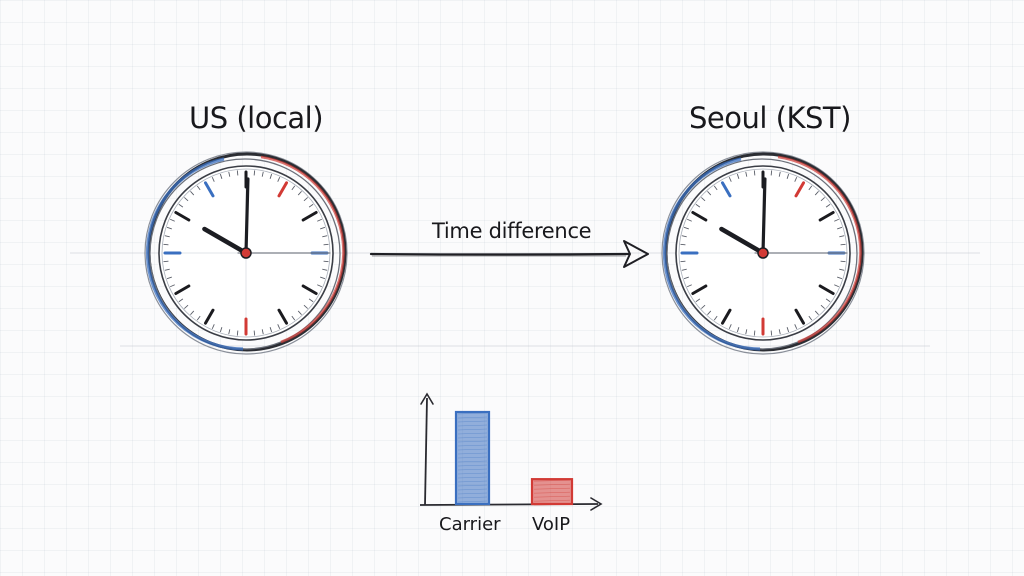 The image size is (1024, 576). What do you see at coordinates (552, 492) in the screenshot?
I see `bar-voip` at bounding box center [552, 492].